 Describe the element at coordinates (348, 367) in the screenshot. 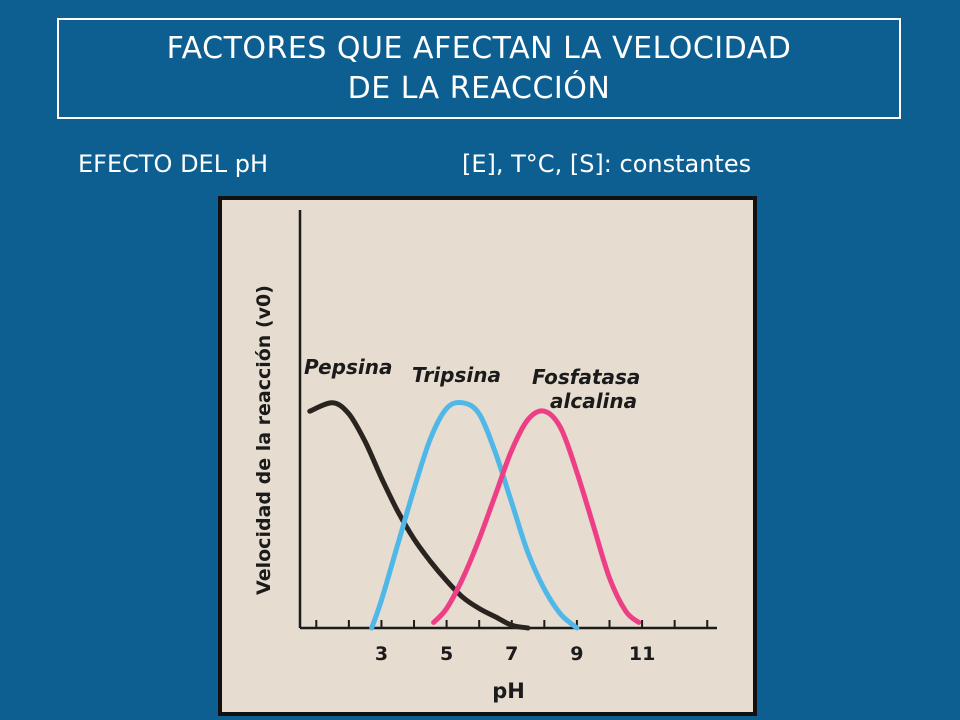

I see `series-label-pepsina: Pepsina` at that location.